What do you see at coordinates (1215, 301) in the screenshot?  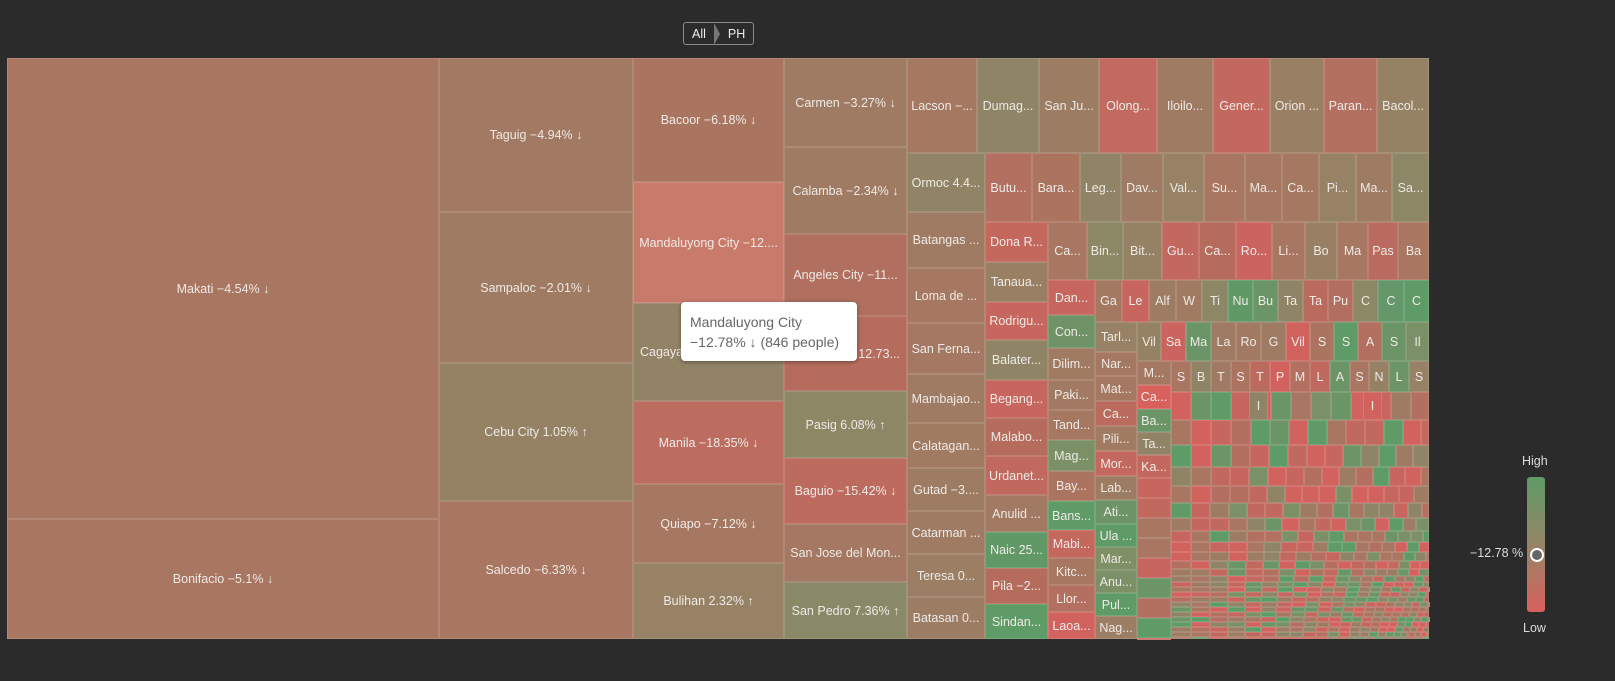 I see `treemap-cell: Ti` at bounding box center [1215, 301].